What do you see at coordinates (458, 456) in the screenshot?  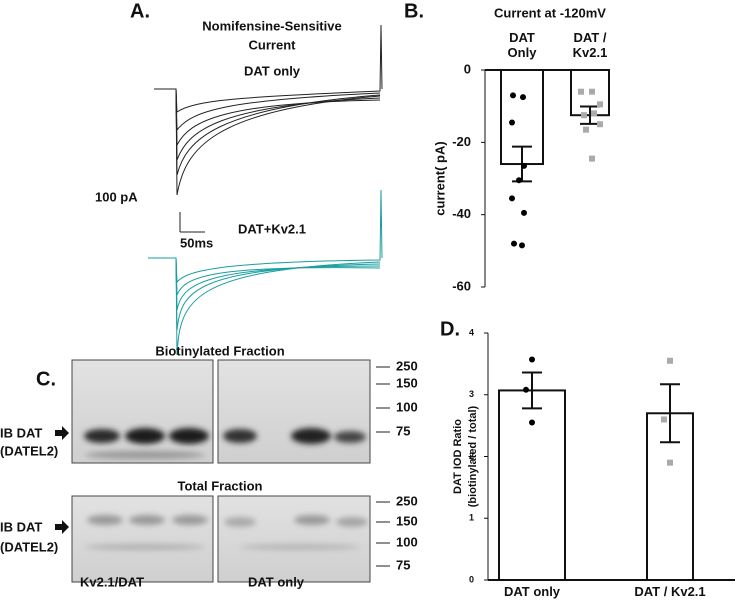 I see `y-axis-label: DAT IOD Ratio` at bounding box center [458, 456].